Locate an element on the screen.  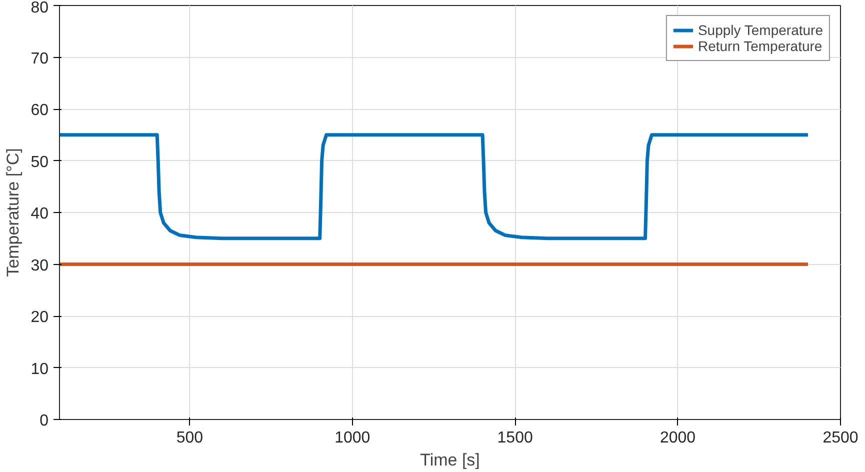
x-tick-label: 2000 is located at coordinates (678, 438).